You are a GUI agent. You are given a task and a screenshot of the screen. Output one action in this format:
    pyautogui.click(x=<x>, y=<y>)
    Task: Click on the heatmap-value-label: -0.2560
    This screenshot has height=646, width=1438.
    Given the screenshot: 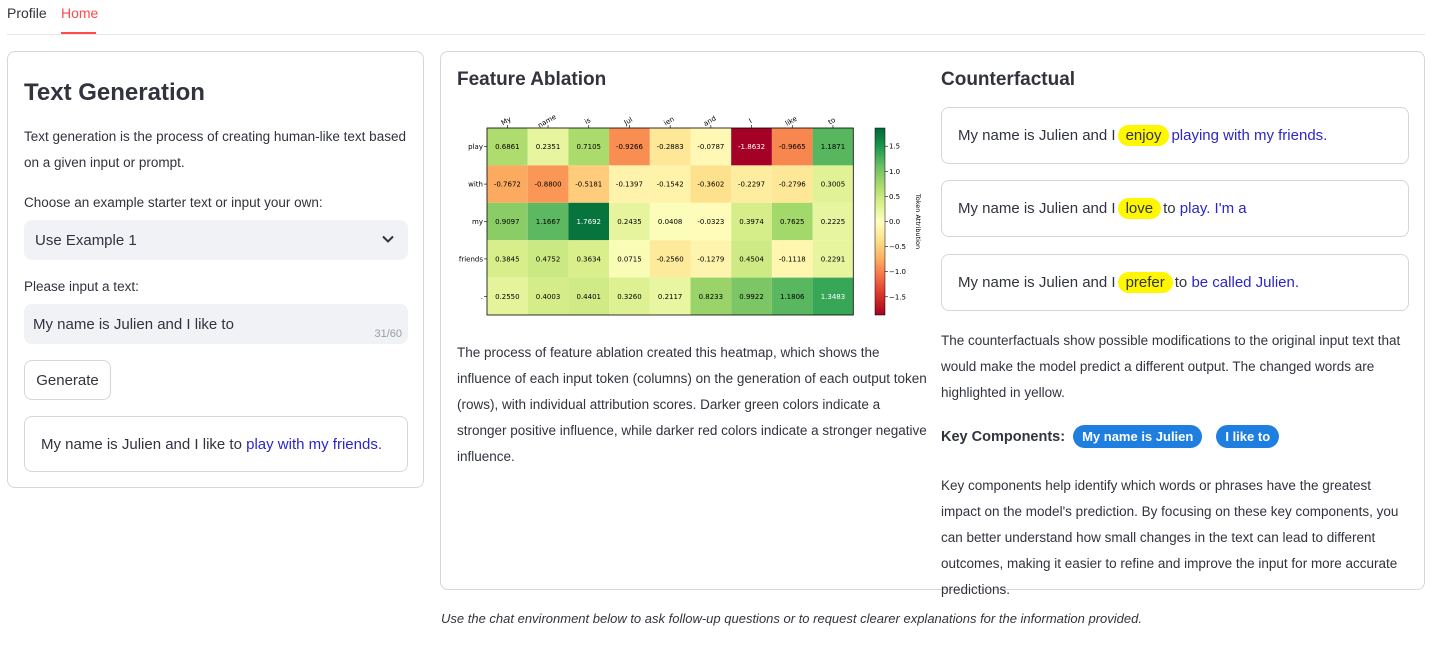 What is the action you would take?
    pyautogui.click(x=670, y=259)
    